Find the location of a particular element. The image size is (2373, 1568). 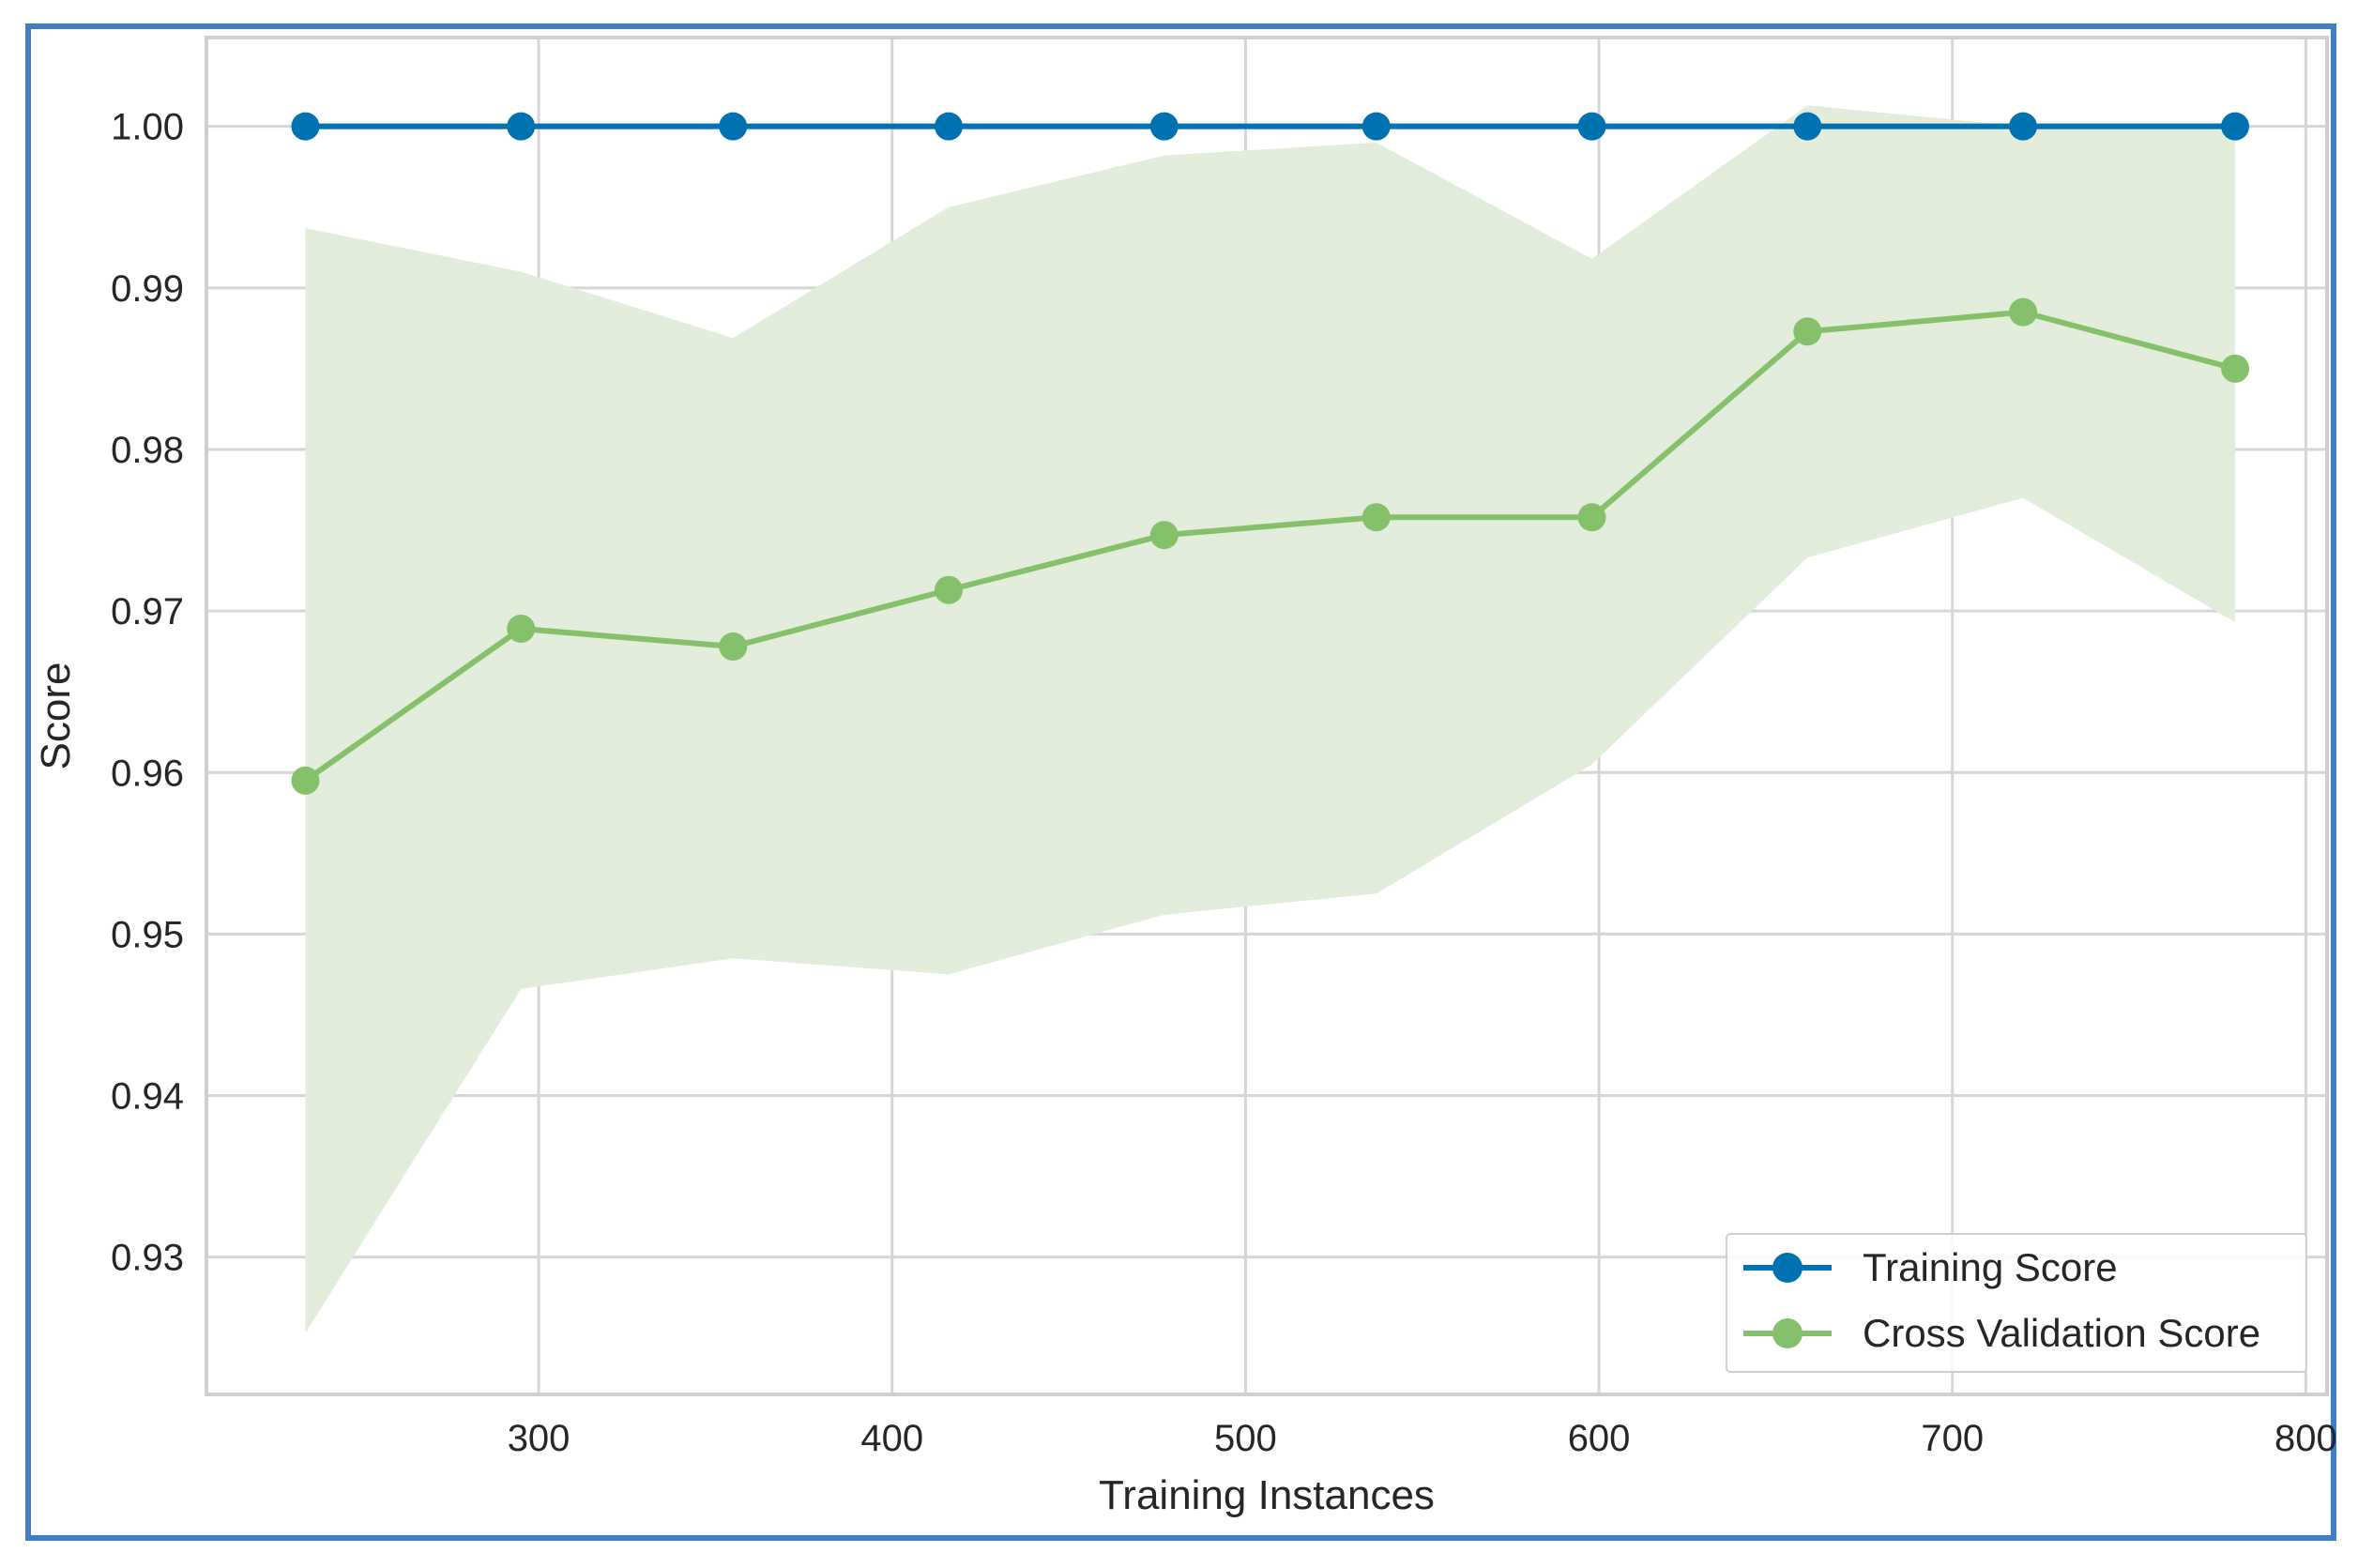

x-tick-label-500: 500 is located at coordinates (1245, 1438).